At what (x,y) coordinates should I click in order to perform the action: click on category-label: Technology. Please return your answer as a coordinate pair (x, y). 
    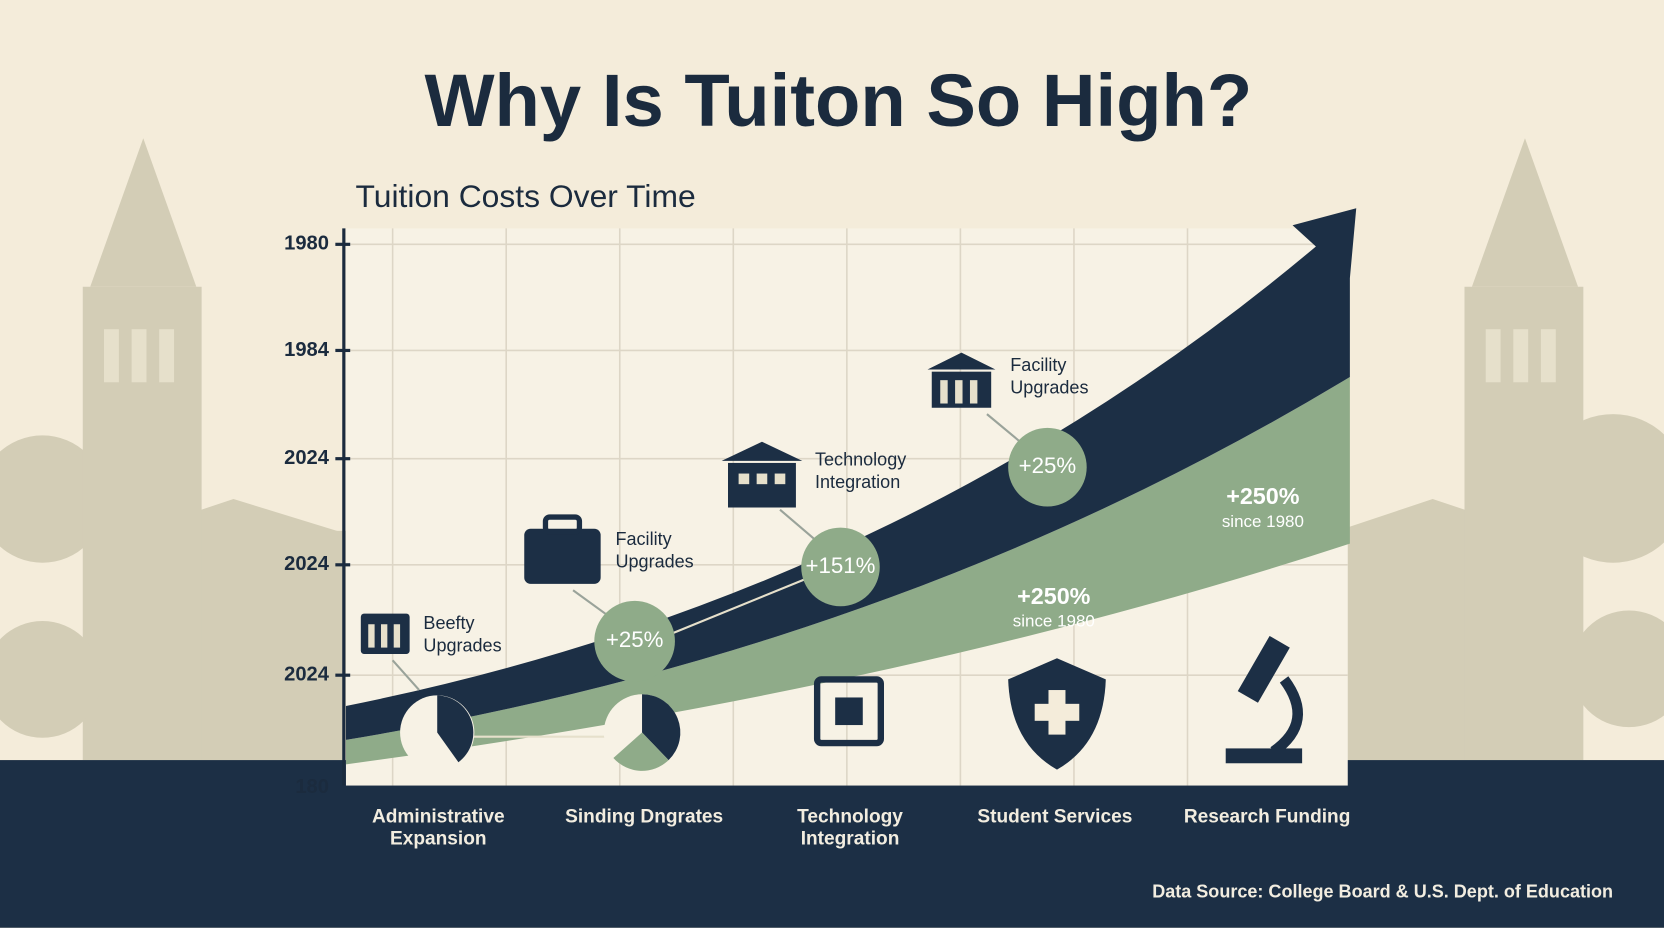
    Looking at the image, I should click on (850, 816).